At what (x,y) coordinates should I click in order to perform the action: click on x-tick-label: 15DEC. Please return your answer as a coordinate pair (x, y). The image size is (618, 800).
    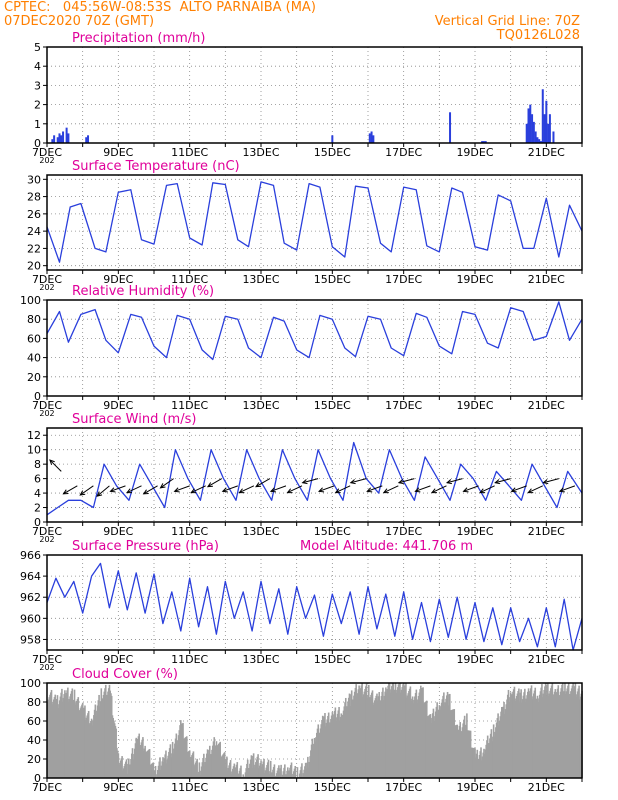
    Looking at the image, I should click on (332, 152).